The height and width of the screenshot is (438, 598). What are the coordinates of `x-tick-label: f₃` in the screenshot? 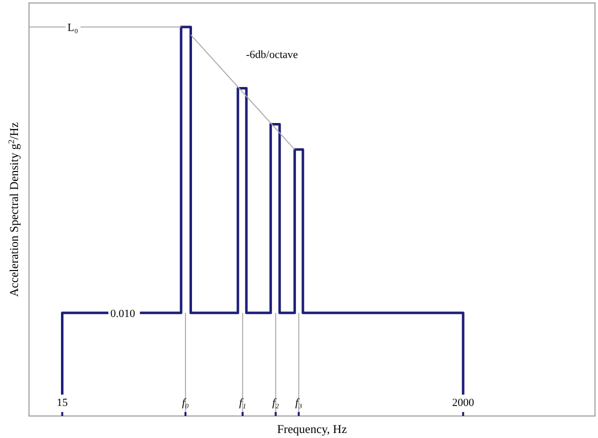 It's located at (298, 403).